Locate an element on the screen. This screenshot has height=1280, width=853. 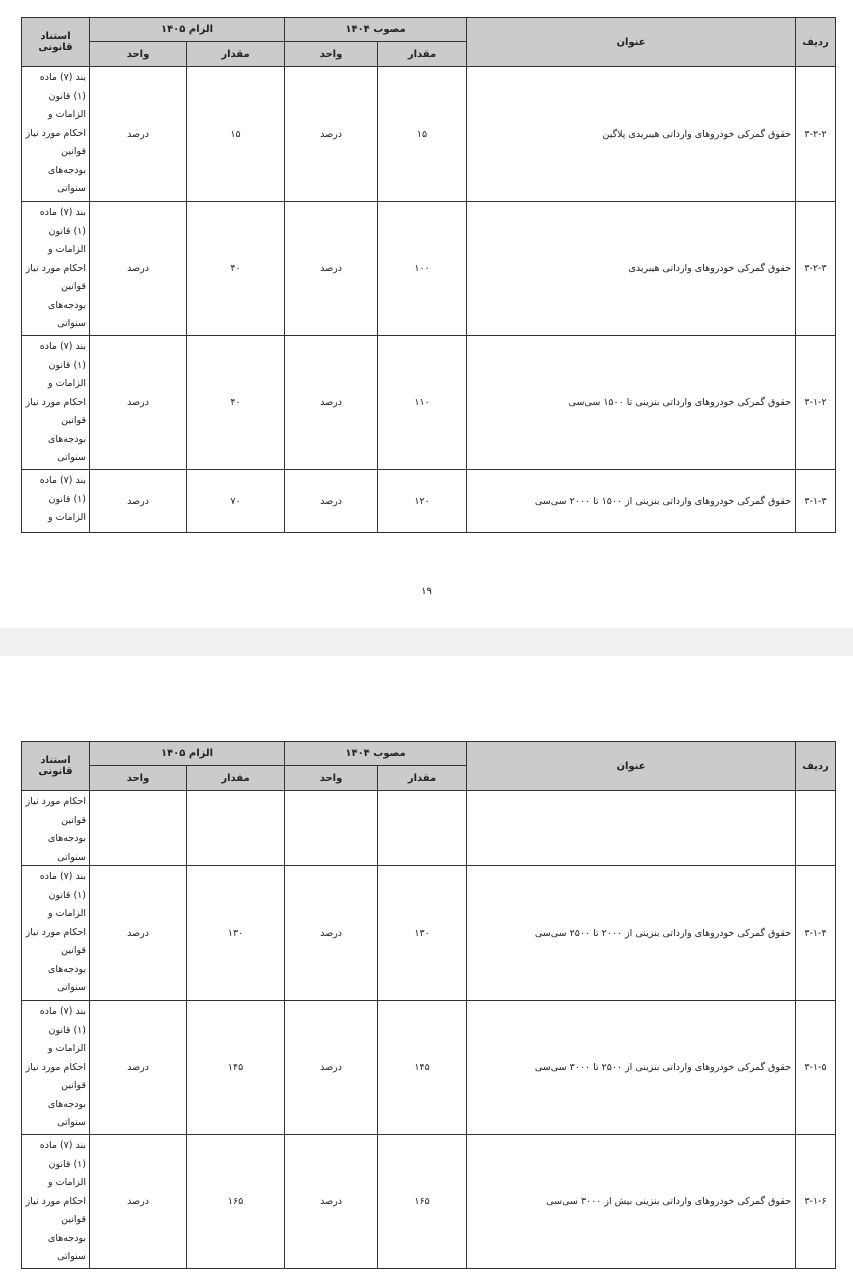
row-no: ۳-۲-۲ is located at coordinates (816, 134).